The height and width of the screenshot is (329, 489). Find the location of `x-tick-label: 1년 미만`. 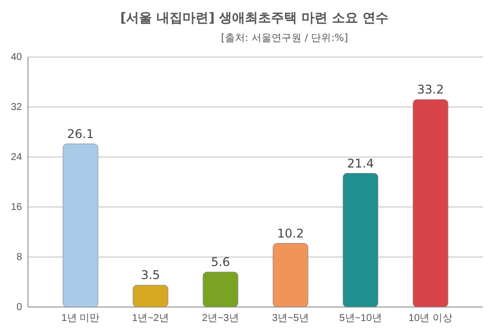

x-tick-label: 1년 미만 is located at coordinates (80, 318).